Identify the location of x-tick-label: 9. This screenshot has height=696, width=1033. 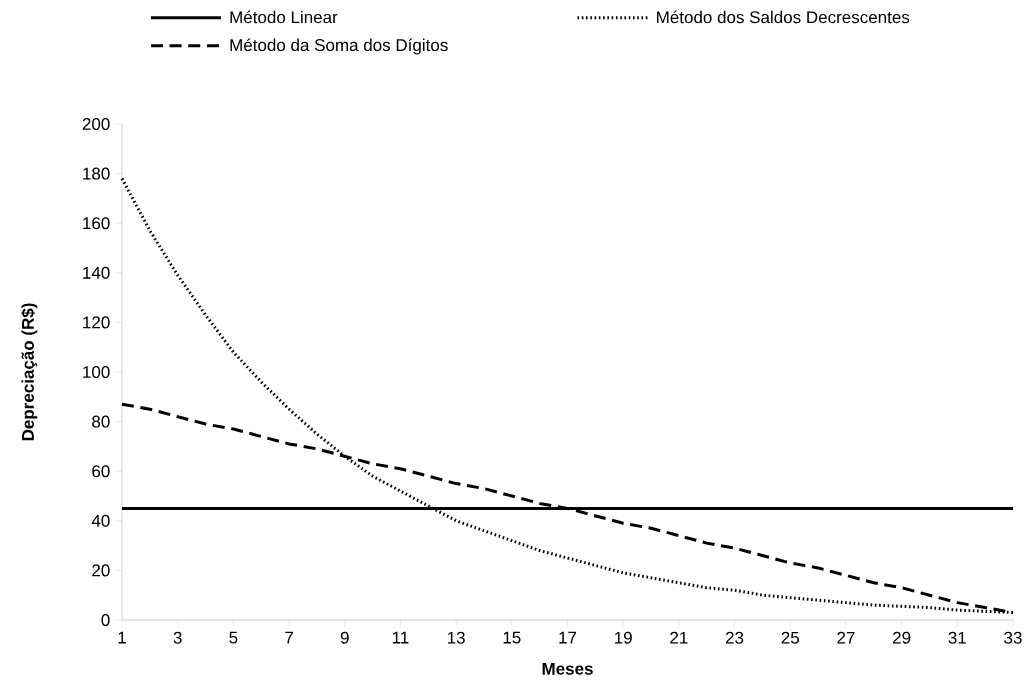
(344, 637).